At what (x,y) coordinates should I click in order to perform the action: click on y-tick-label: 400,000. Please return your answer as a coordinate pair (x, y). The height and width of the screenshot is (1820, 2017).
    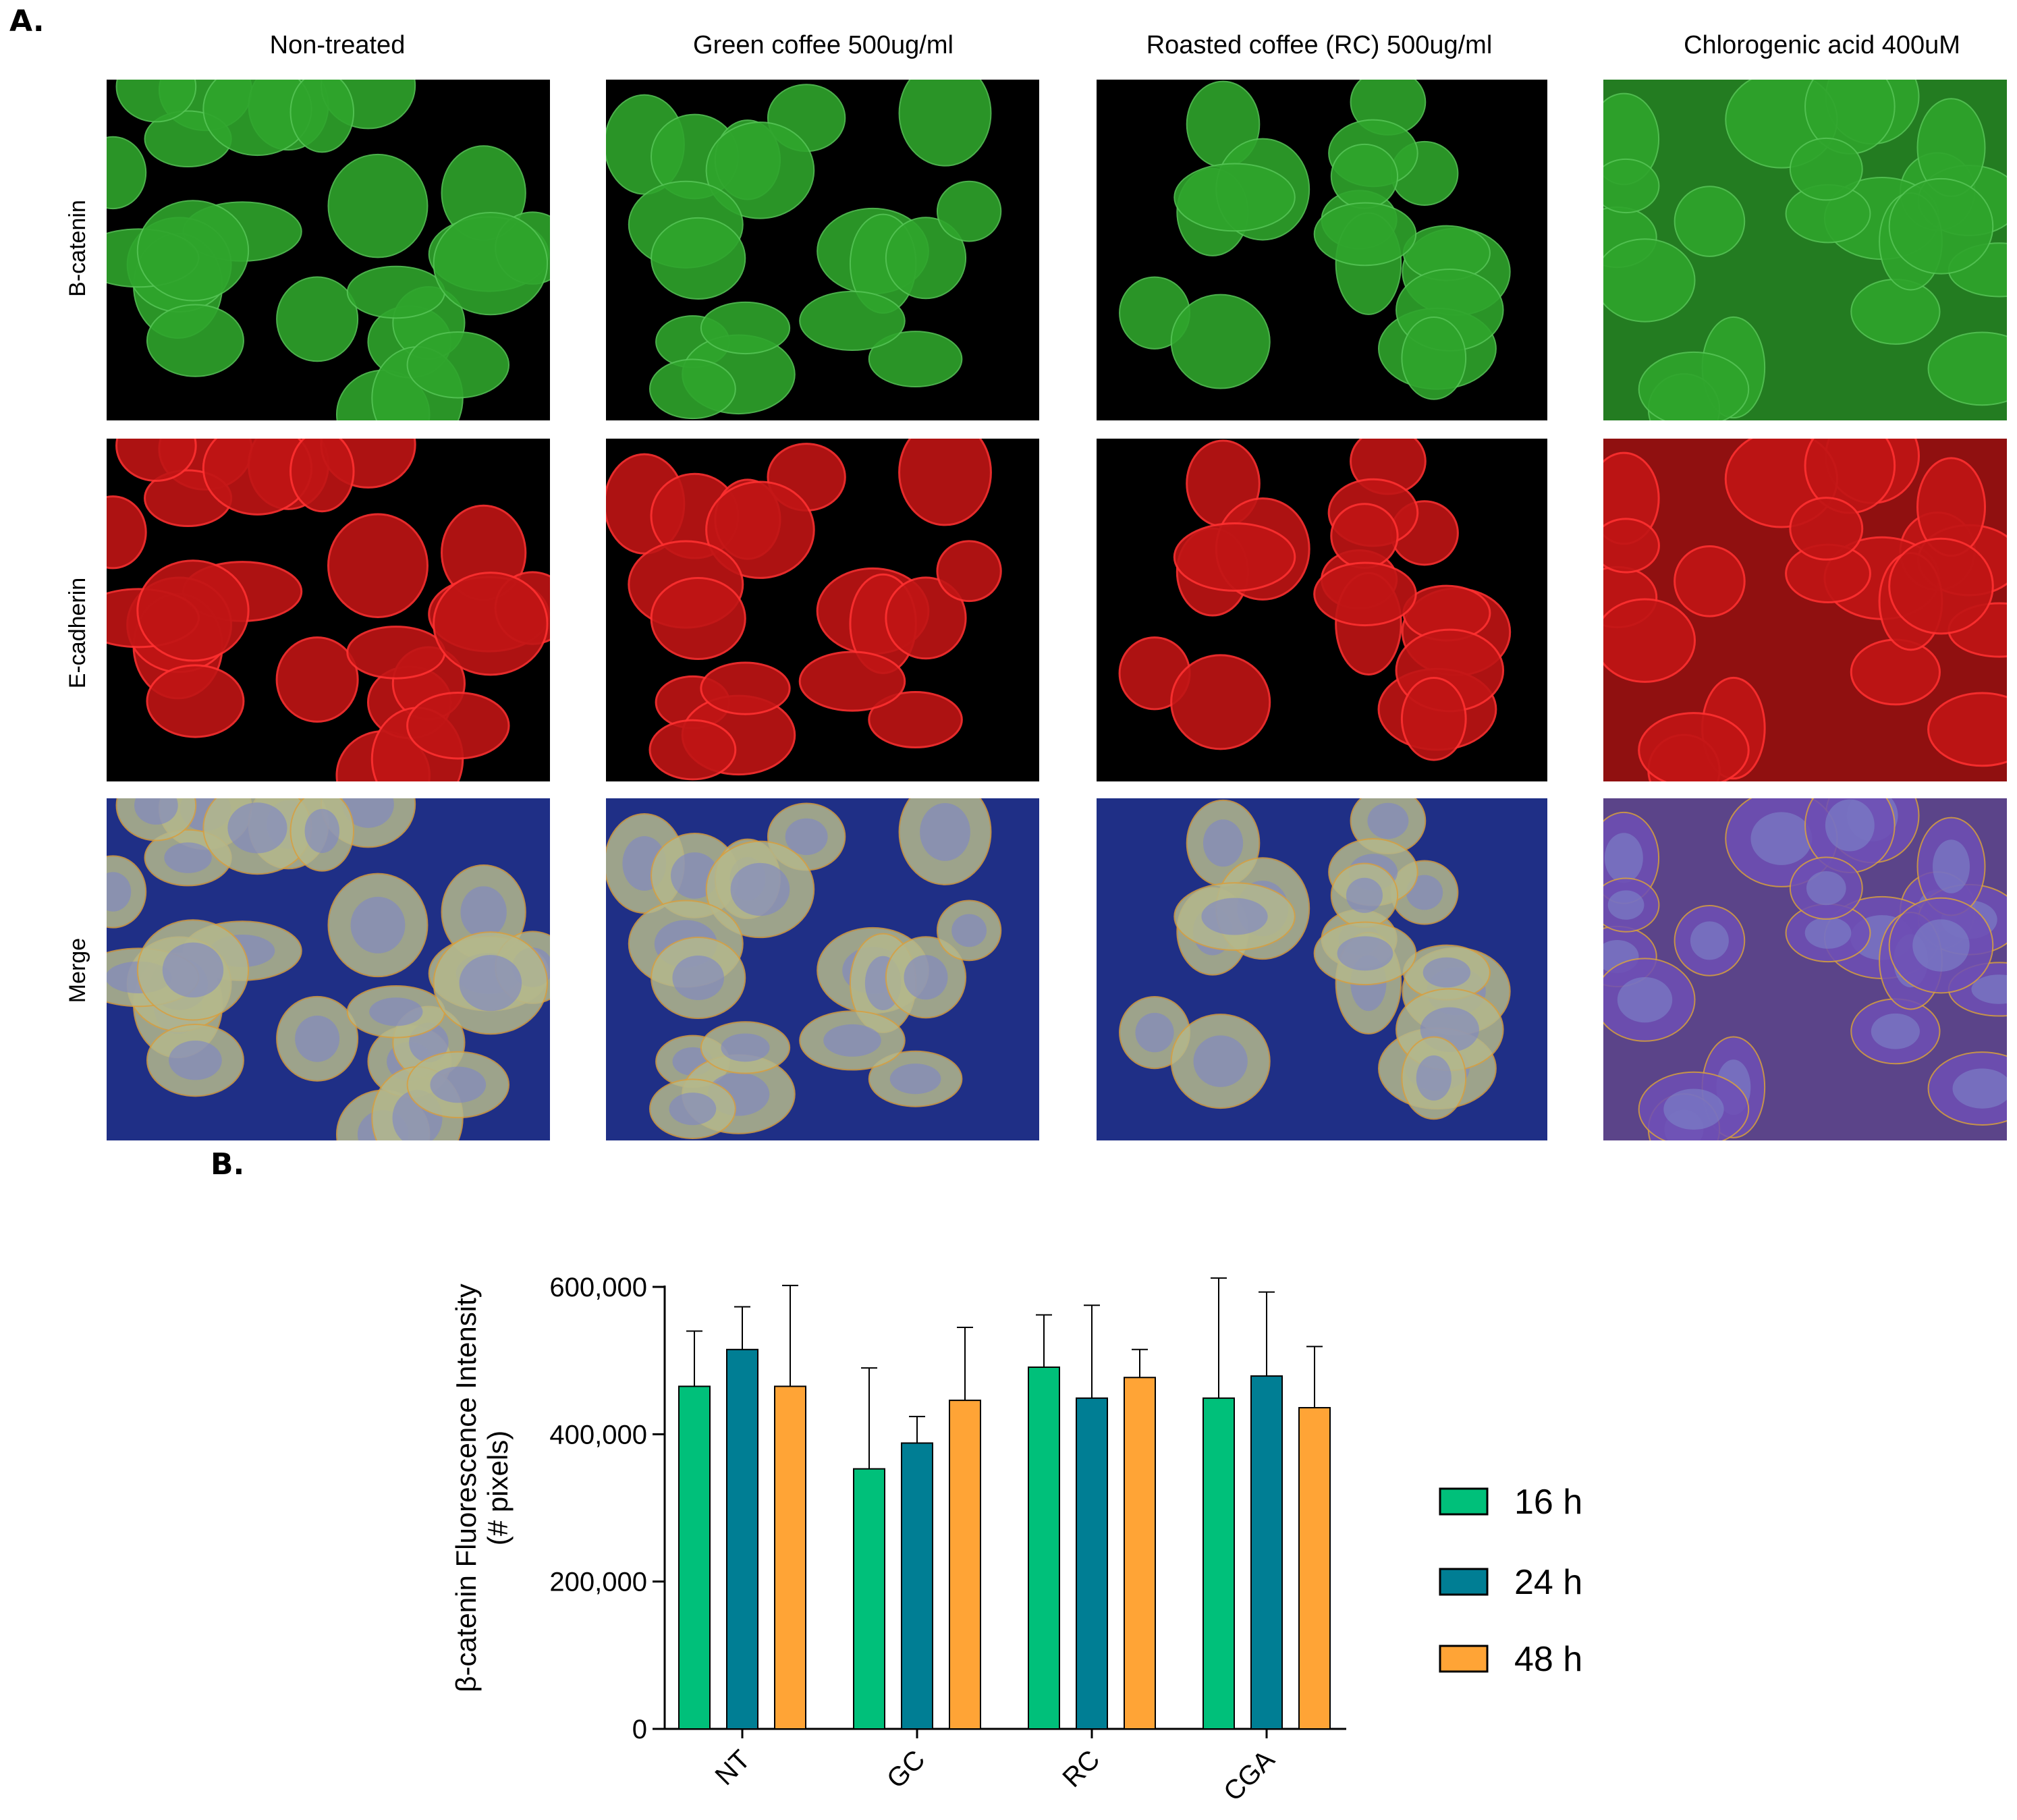
    Looking at the image, I should click on (598, 1435).